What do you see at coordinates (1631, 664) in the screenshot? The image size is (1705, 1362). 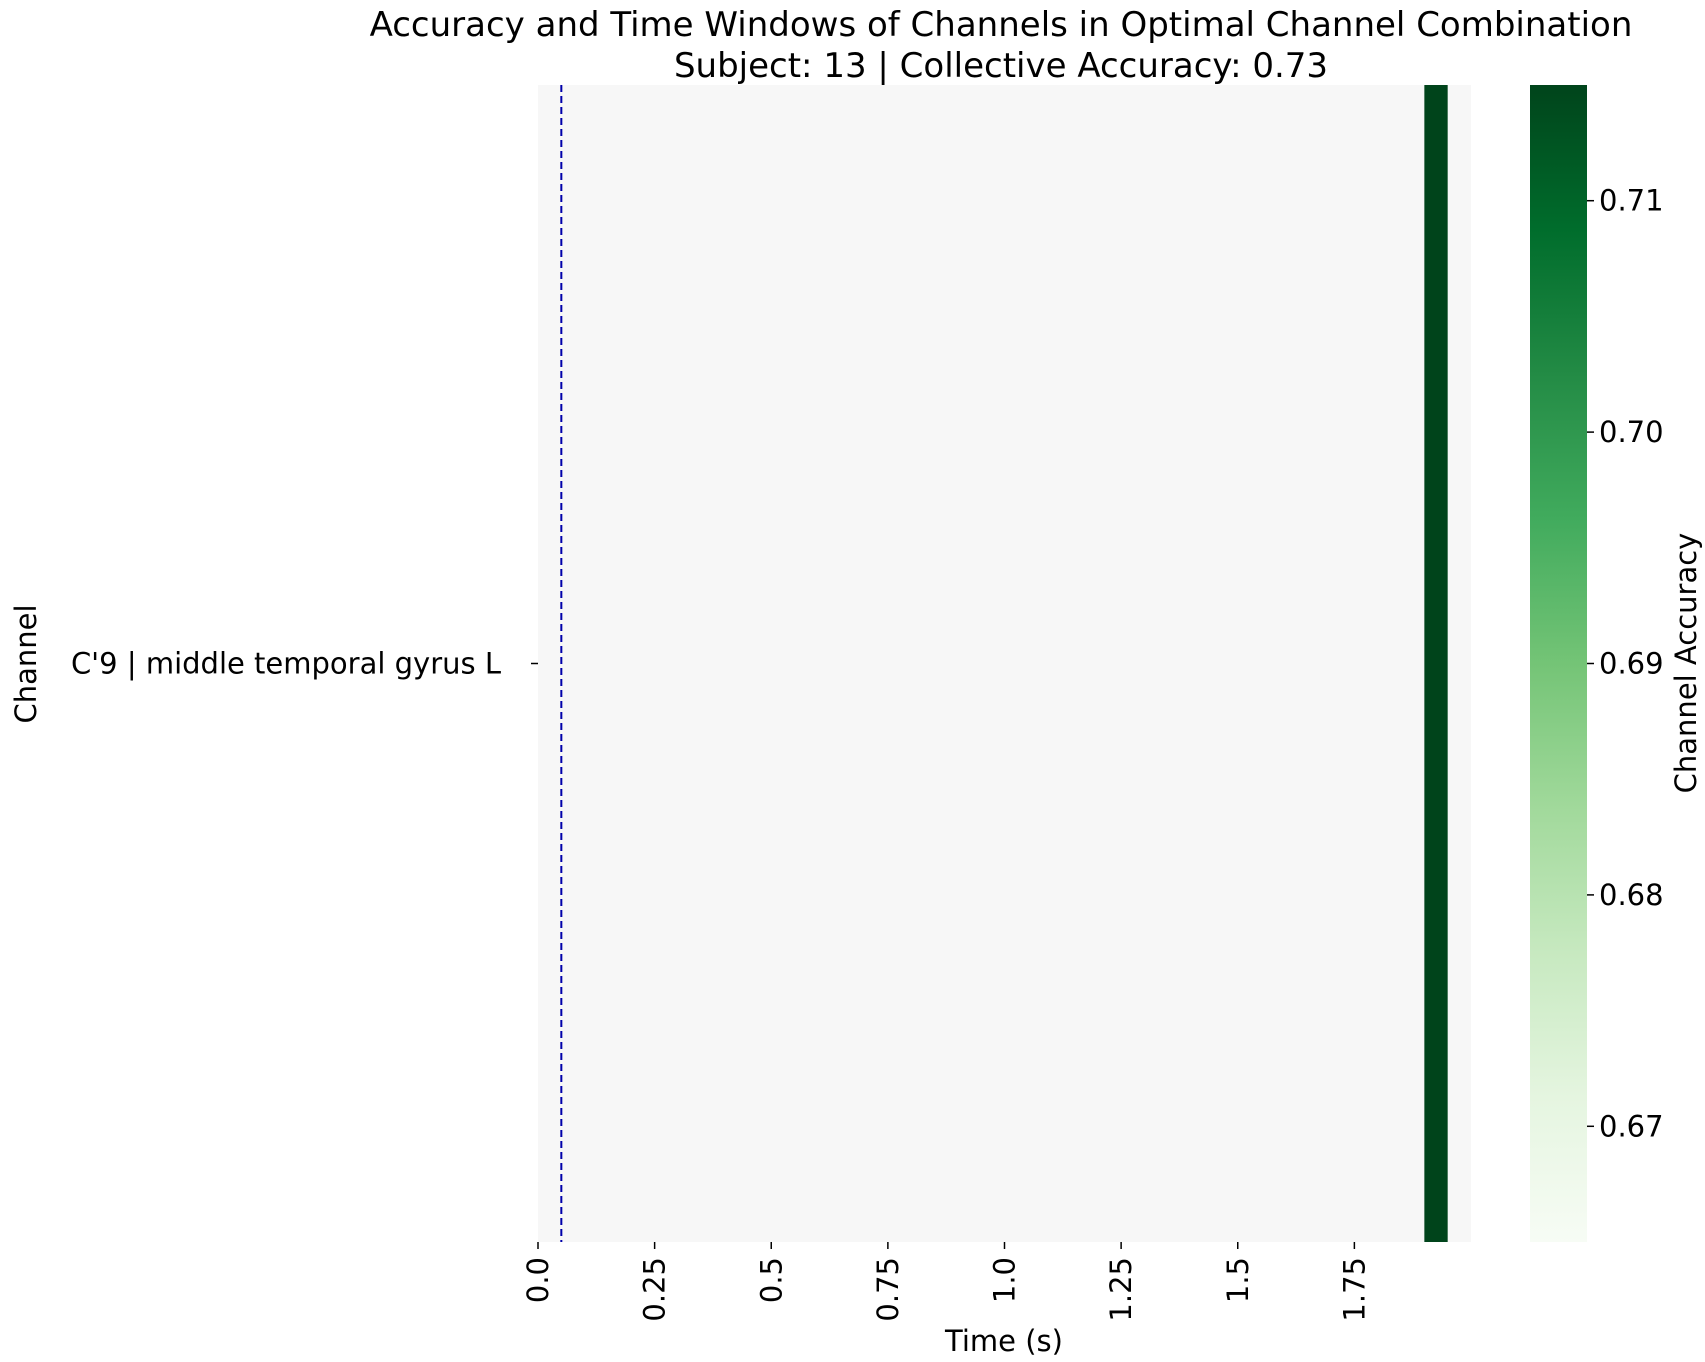 I see `colorbar-tick-label: 0.69` at bounding box center [1631, 664].